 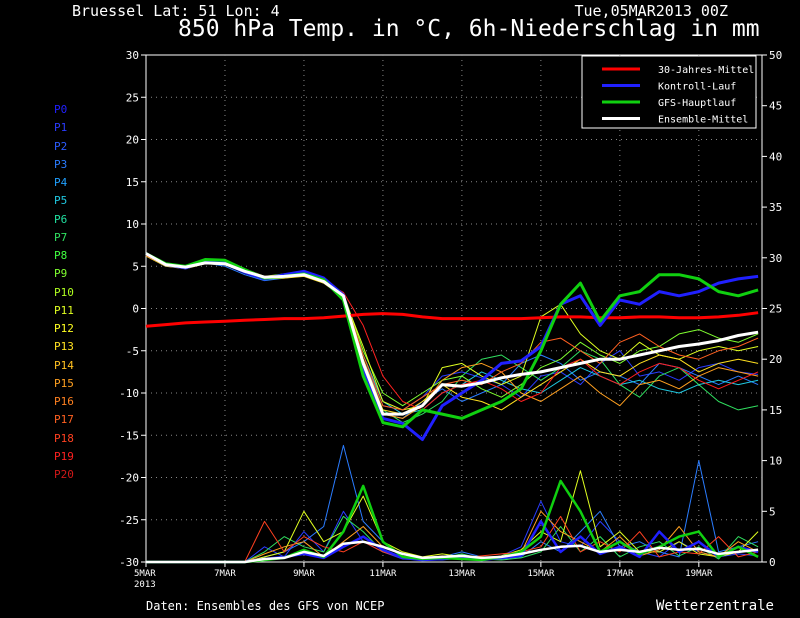 I want to click on temp-tick-label: -5, so click(x=132, y=351).